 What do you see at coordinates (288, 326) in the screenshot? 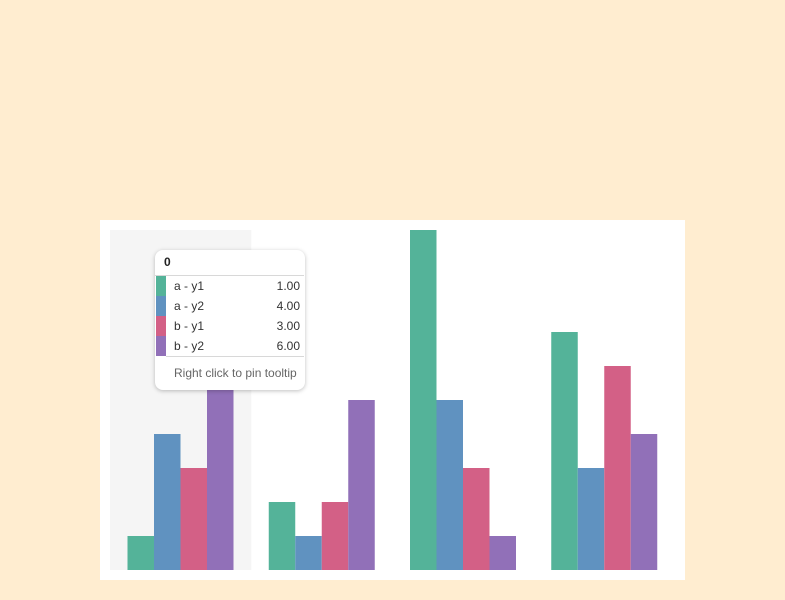
I see `tooltip-series-value: 3.00` at bounding box center [288, 326].